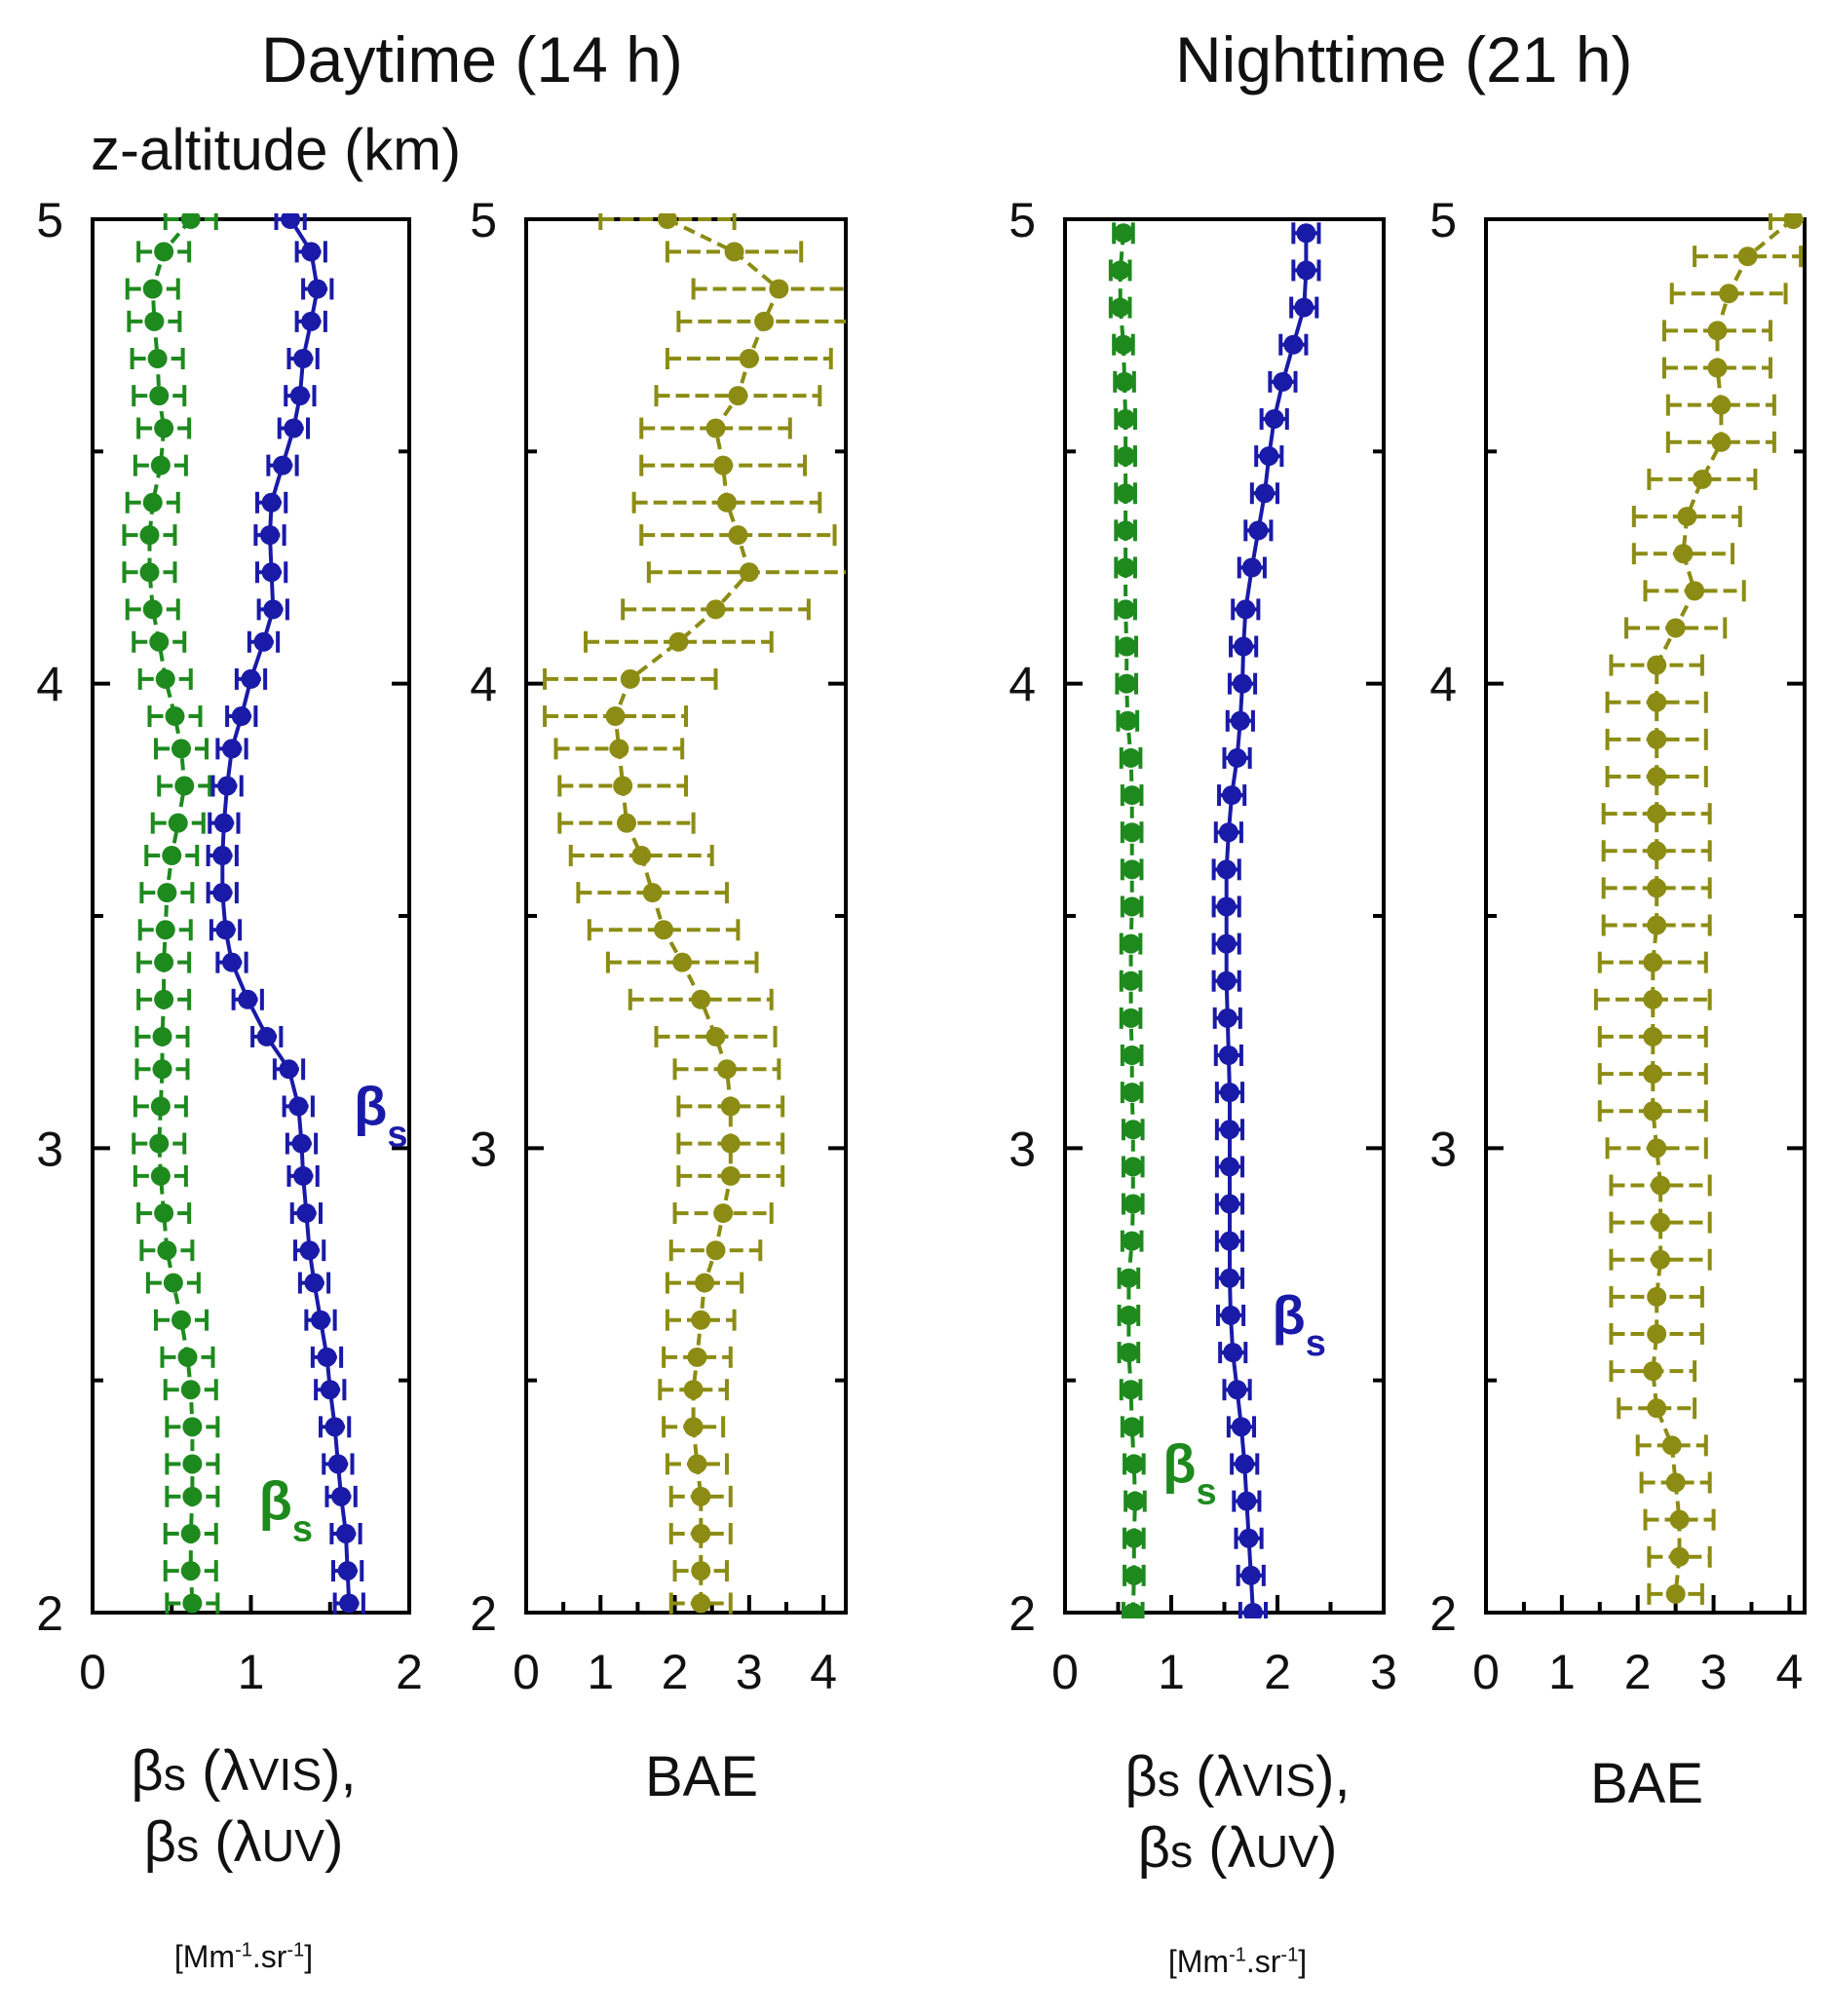 The height and width of the screenshot is (2016, 1828). I want to click on series-beta_UV, so click(285, 914).